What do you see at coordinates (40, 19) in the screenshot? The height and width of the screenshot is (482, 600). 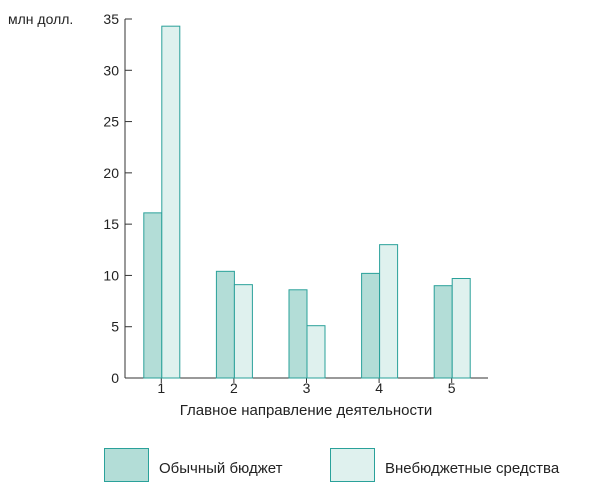 I see `y-axis-label: млн долл.` at bounding box center [40, 19].